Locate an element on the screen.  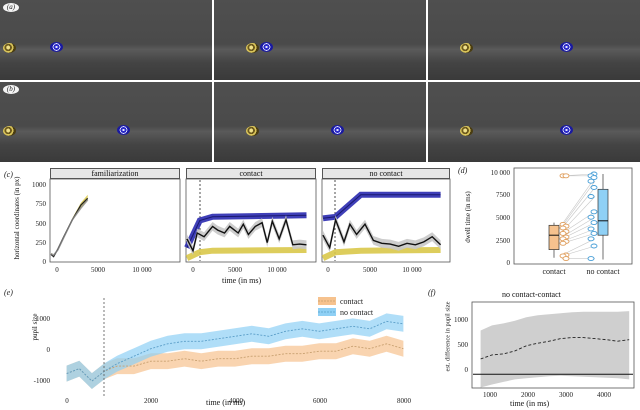
c-no-contact-traces is located at coordinates (381, 226).